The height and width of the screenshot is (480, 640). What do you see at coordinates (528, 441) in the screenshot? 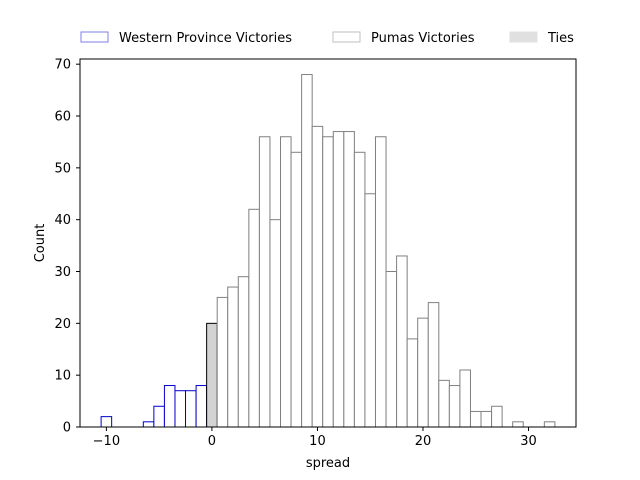
I see `x-tick-label: 30` at bounding box center [528, 441].